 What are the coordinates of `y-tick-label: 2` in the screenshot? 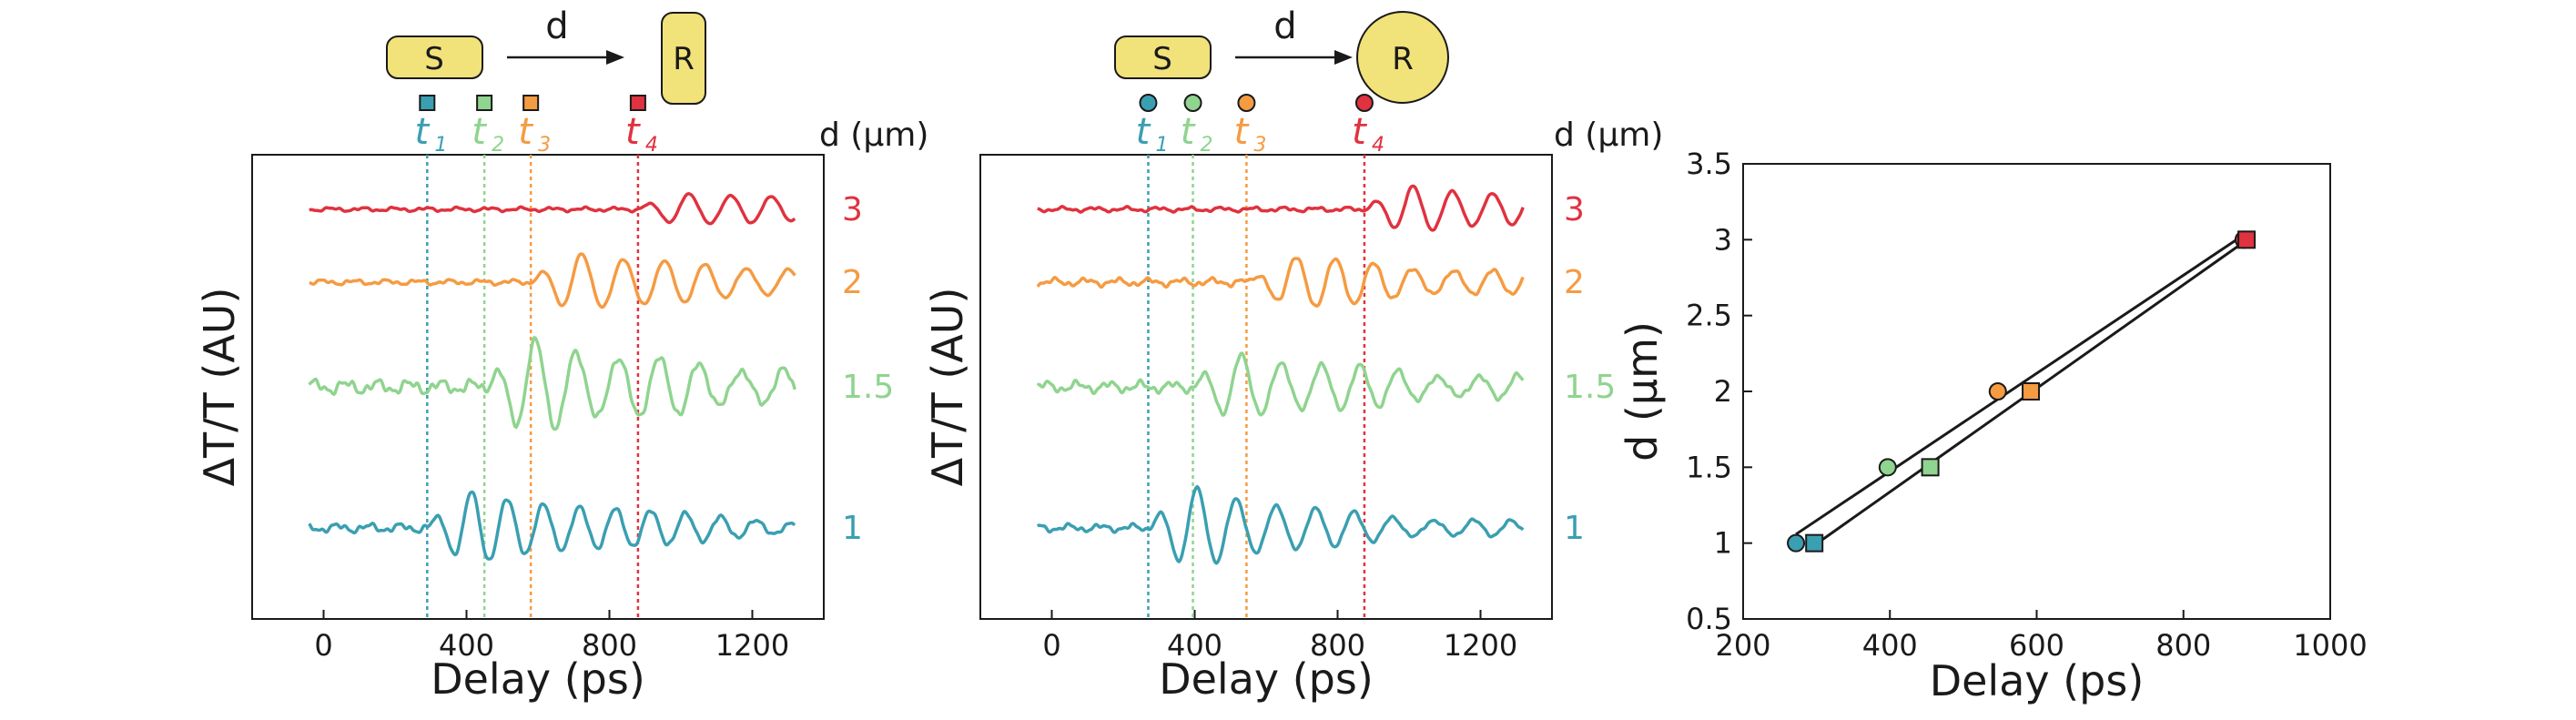 It's located at (1723, 392).